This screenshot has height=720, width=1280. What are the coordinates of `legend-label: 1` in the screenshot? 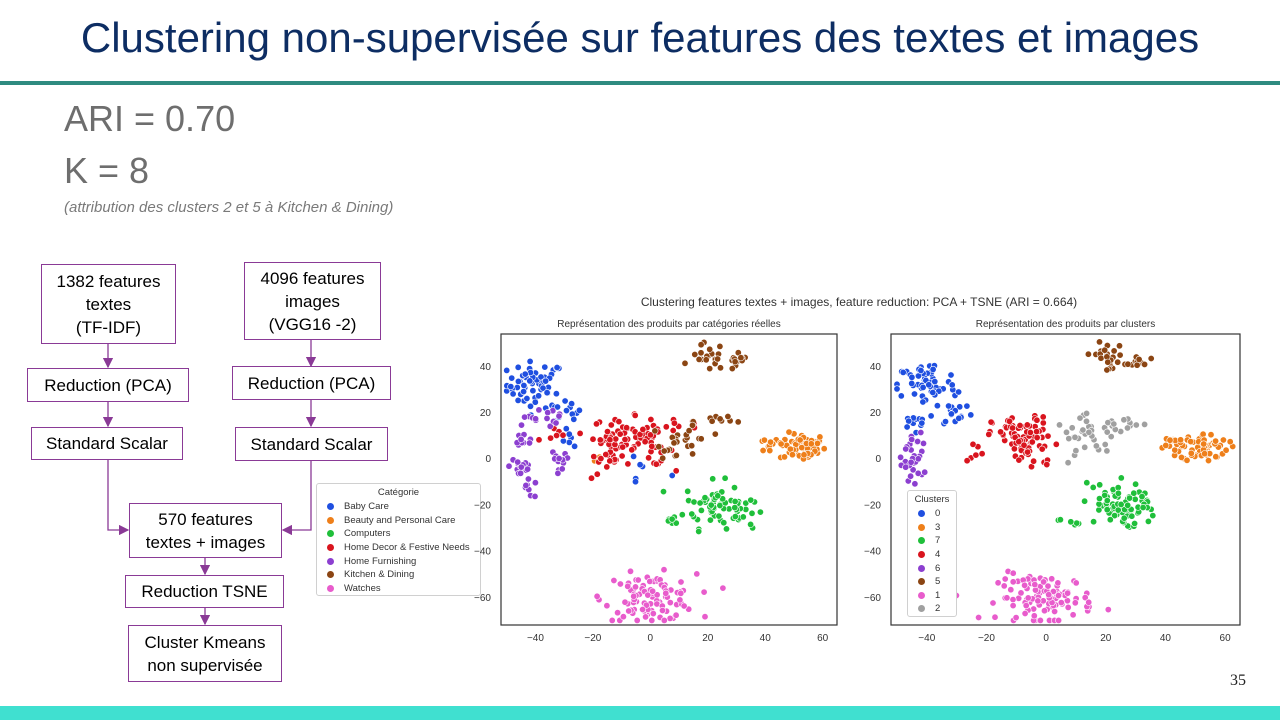 It's located at (938, 595).